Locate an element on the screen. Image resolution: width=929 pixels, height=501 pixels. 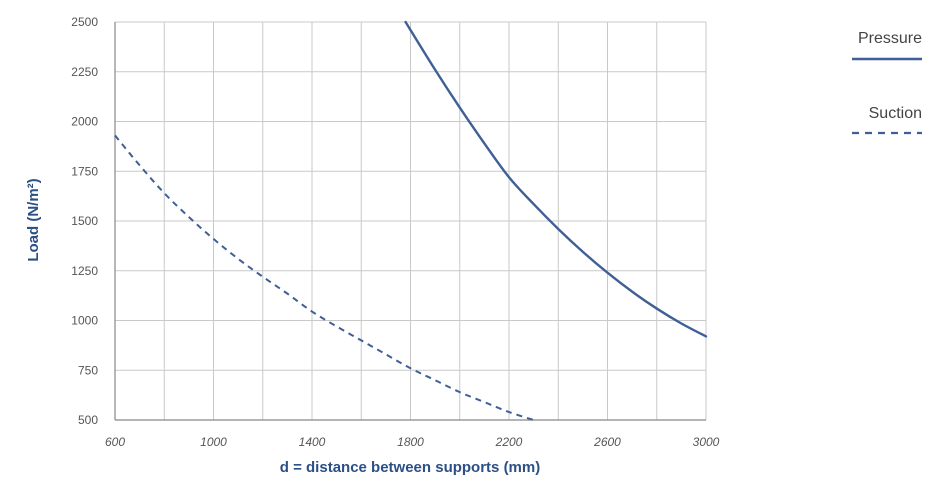
x-axis-title: d = distance between supports (mm) is located at coordinates (410, 467).